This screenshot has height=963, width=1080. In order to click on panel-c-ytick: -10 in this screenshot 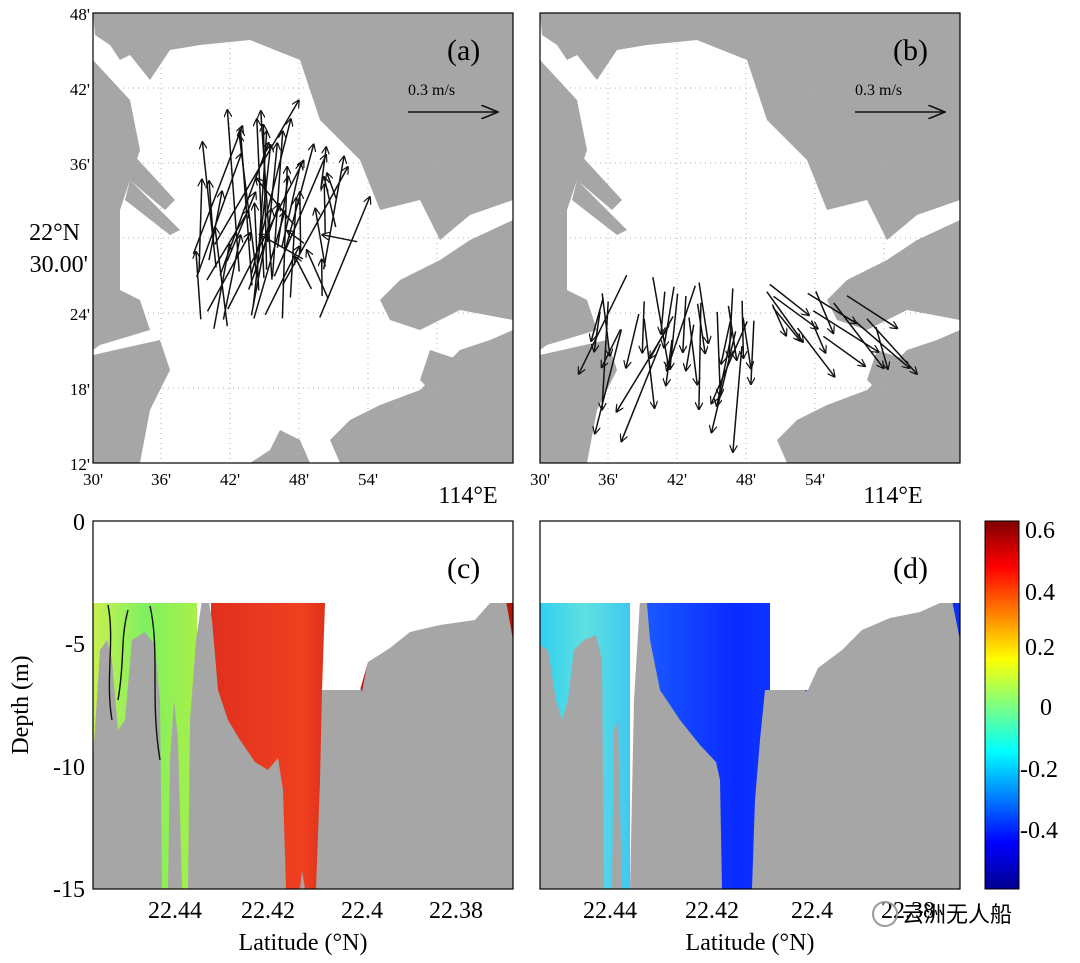, I will do `click(69, 768)`.